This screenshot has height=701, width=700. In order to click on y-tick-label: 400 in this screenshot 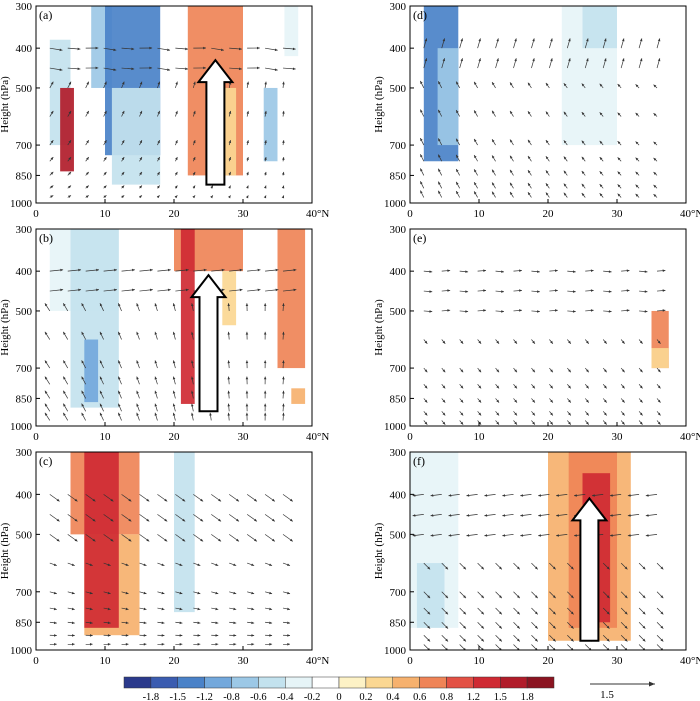, I will do `click(24, 49)`.